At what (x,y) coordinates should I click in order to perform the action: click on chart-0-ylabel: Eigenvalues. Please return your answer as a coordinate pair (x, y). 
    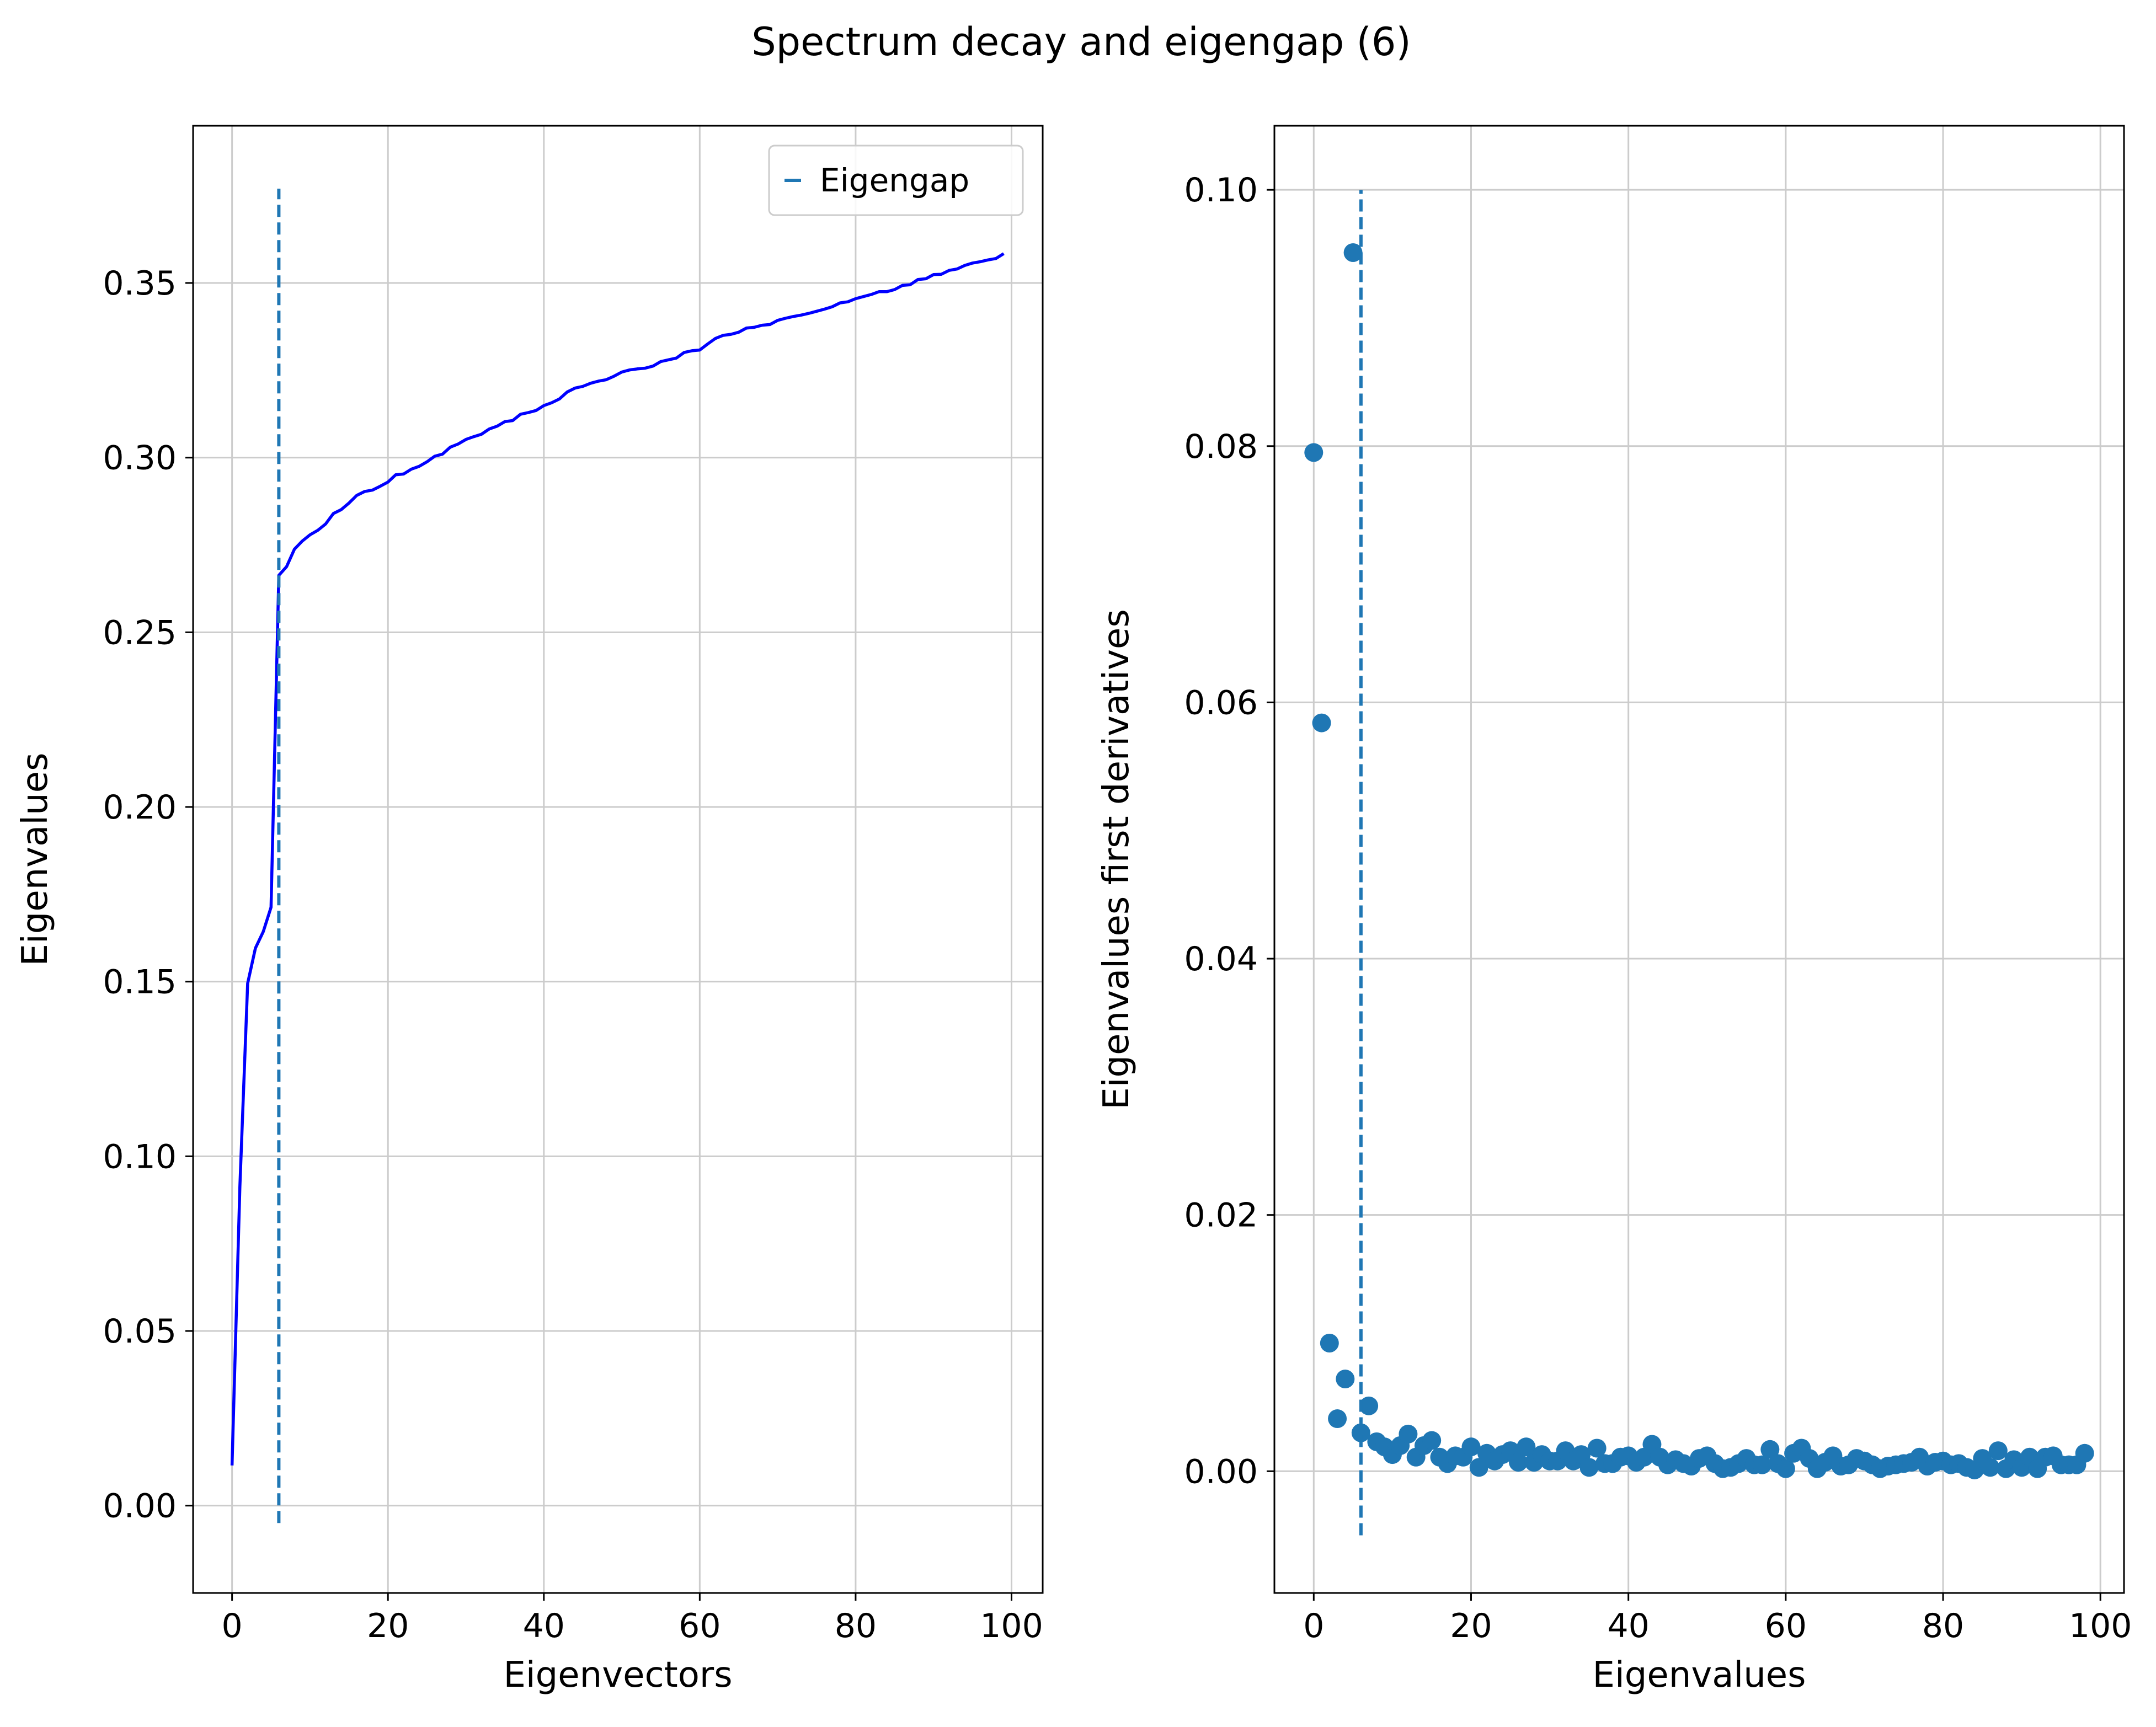
    Looking at the image, I should click on (35, 859).